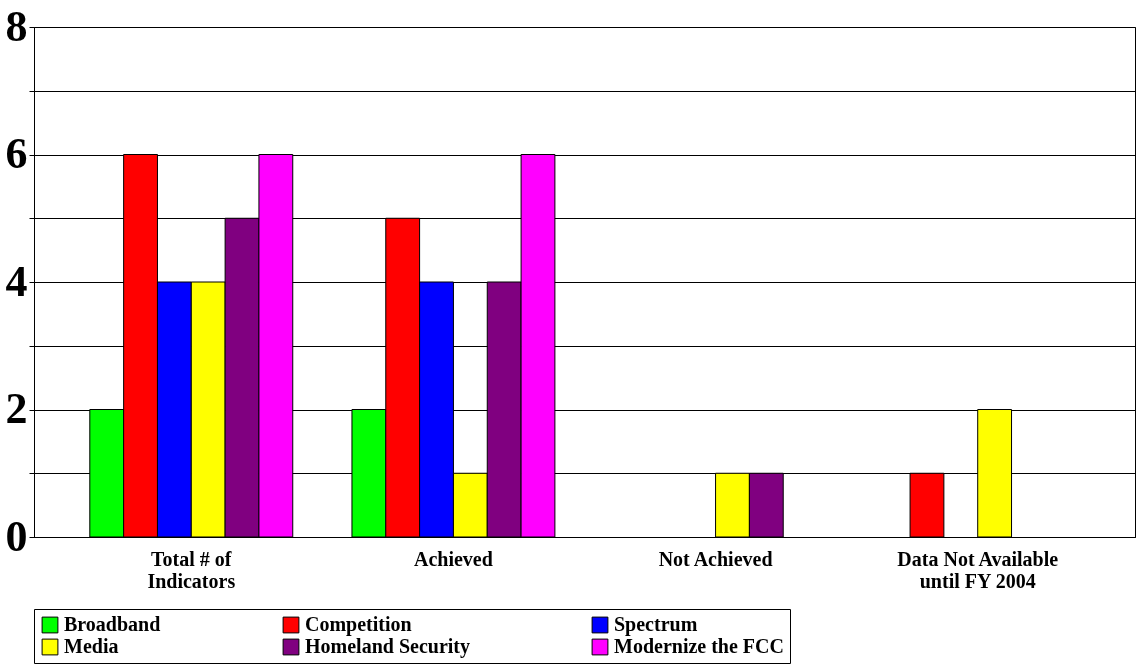 Image resolution: width=1140 pixels, height=669 pixels. What do you see at coordinates (16, 408) in the screenshot?
I see `y-tick-label: 2` at bounding box center [16, 408].